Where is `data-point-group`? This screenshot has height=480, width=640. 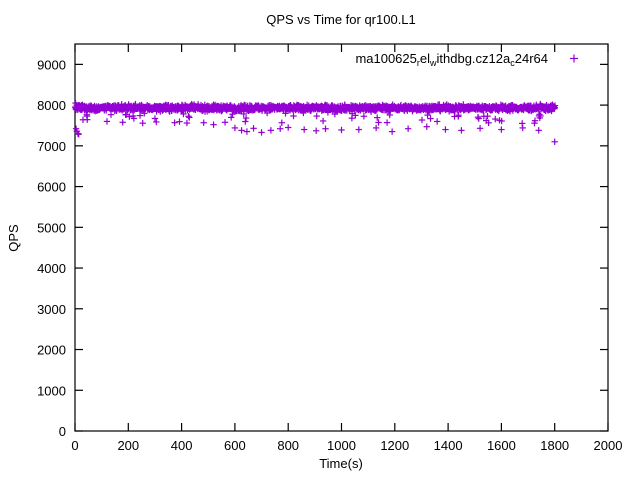 data-point-group is located at coordinates (315, 122).